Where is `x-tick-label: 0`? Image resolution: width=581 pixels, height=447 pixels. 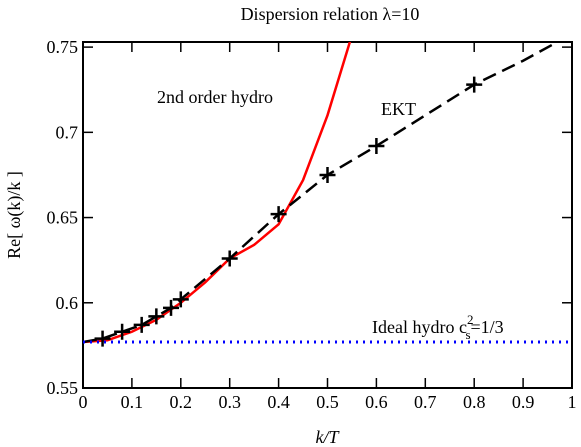 x-tick-label: 0 is located at coordinates (83, 402).